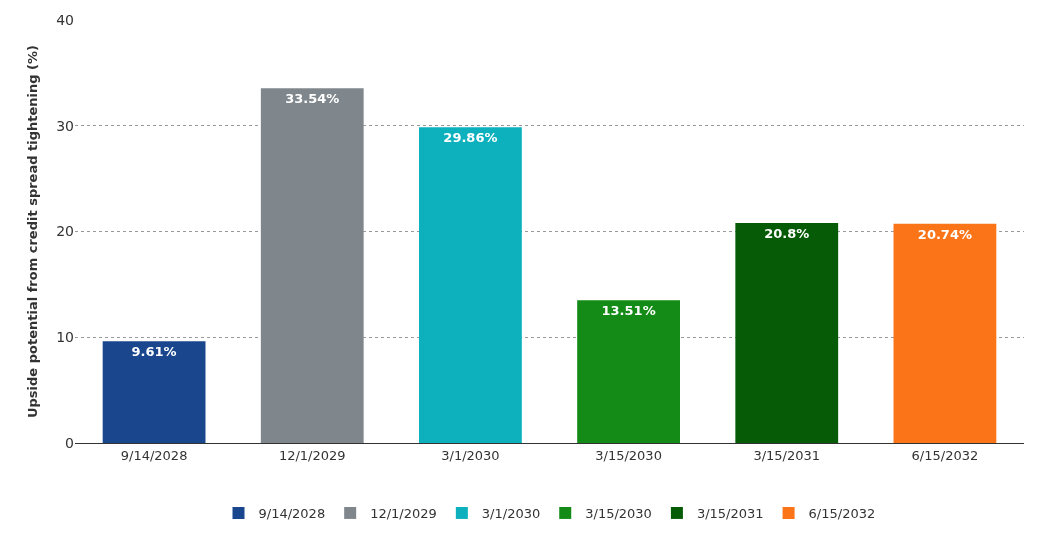 Image resolution: width=1044 pixels, height=540 pixels. Describe the element at coordinates (787, 234) in the screenshot. I see `data-label: 20.8%` at that location.